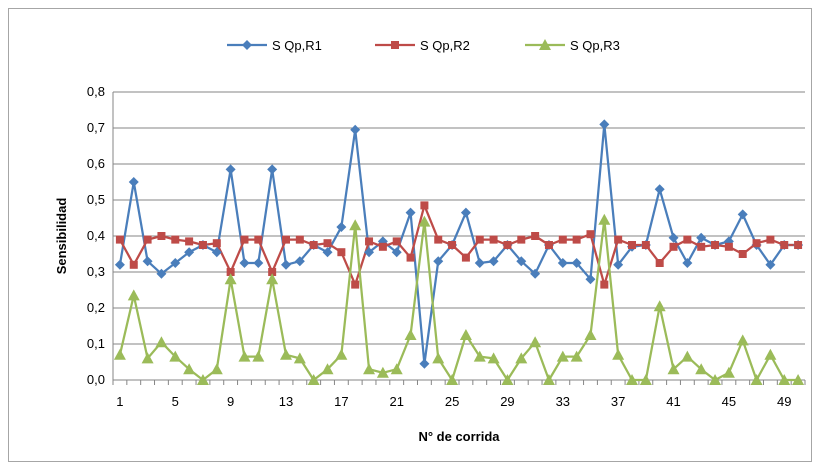  Describe the element at coordinates (453, 401) in the screenshot. I see `x-tick-labels: 1 5 9 13 17 21 25 29 33 37 41 45 49` at that location.